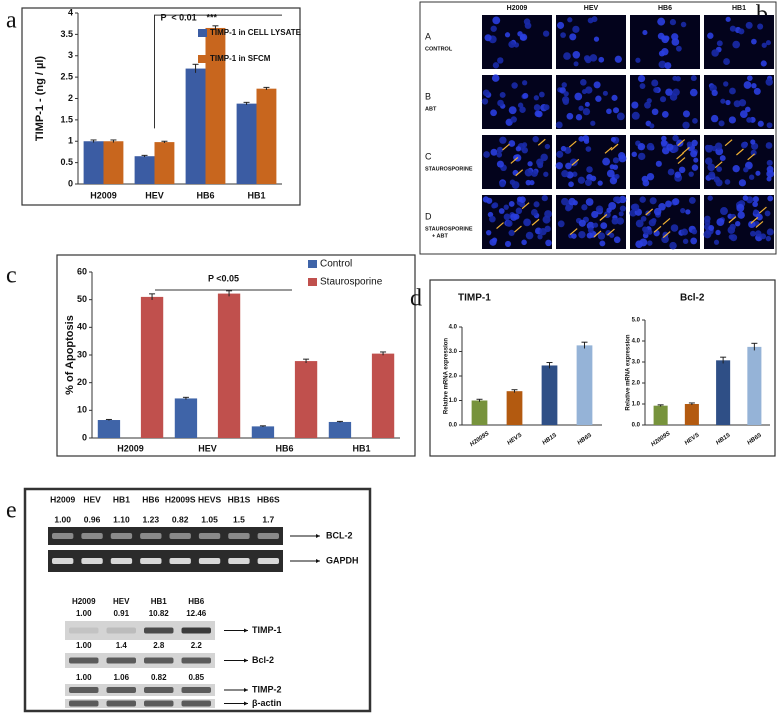 This screenshot has height=715, width=780. What do you see at coordinates (692, 298) in the screenshot?
I see `chart-title: Bcl-2` at bounding box center [692, 298].